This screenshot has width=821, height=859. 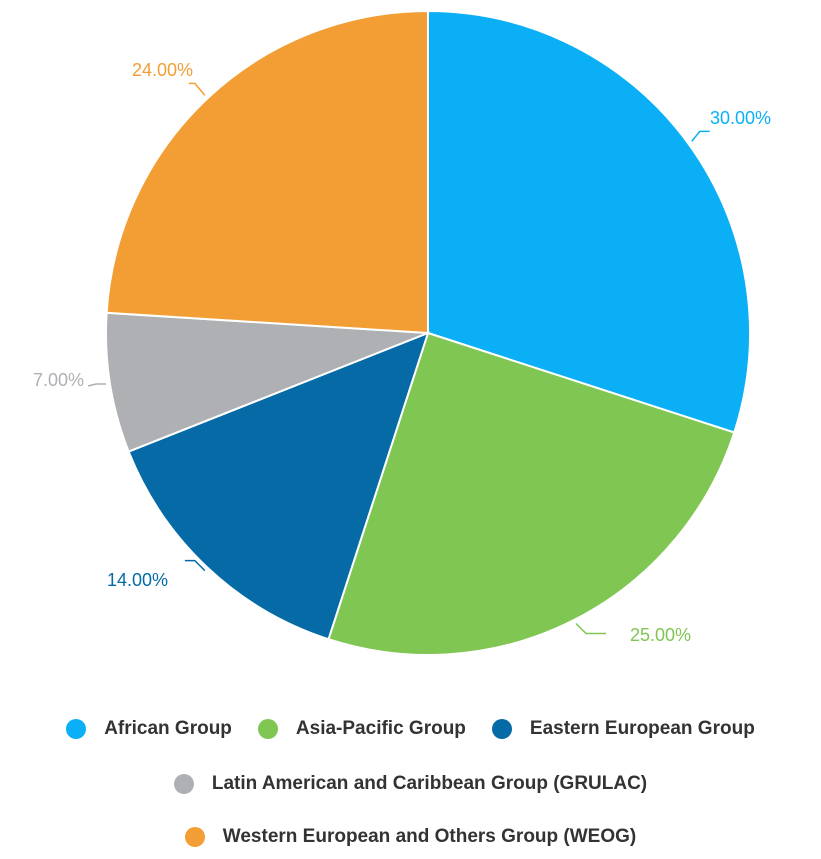 What do you see at coordinates (58, 380) in the screenshot?
I see `data-label-latin-american-and-caribbean-group-grulac: 7.00%` at bounding box center [58, 380].